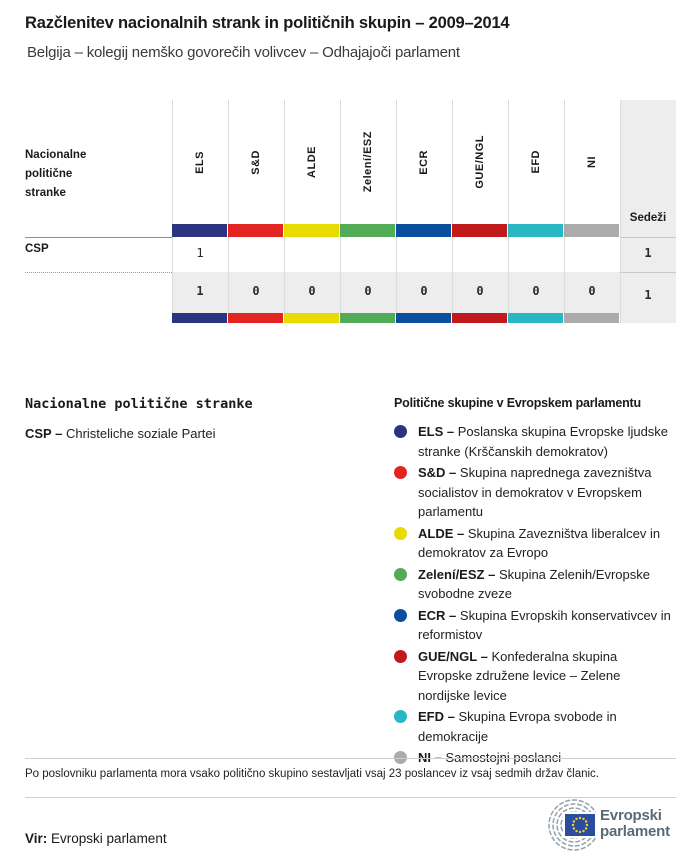 The image size is (700, 863). I want to click on source-line: Vir: Evropski parlament, so click(96, 838).